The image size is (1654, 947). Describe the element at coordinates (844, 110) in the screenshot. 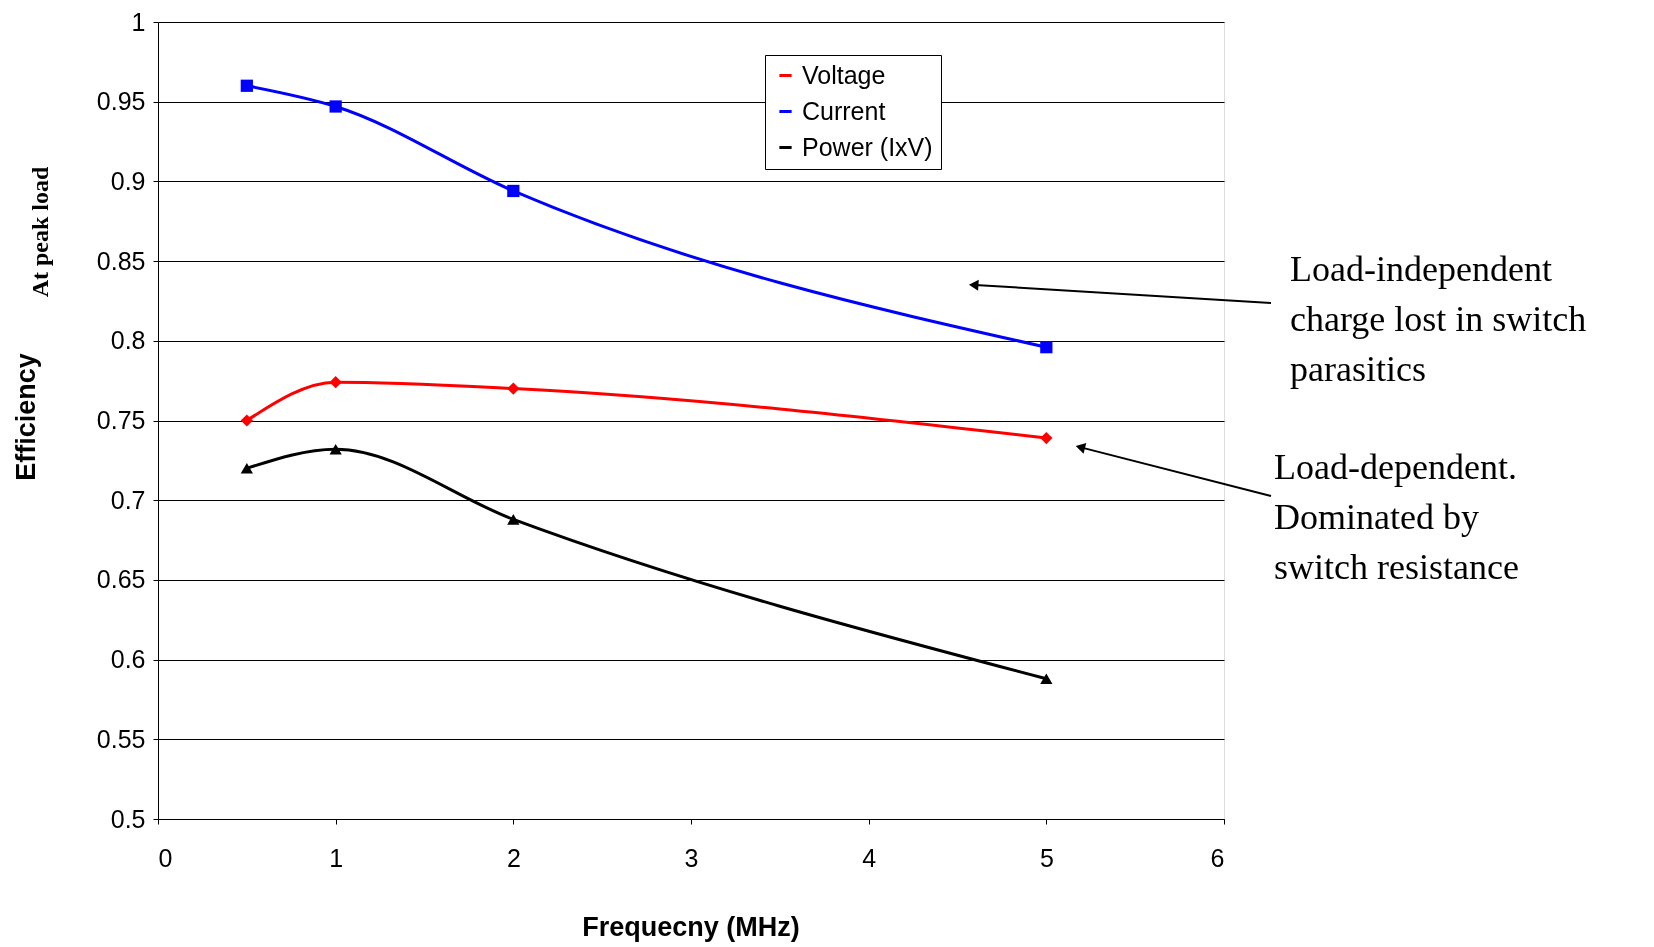

I see `legend-label: Current` at that location.